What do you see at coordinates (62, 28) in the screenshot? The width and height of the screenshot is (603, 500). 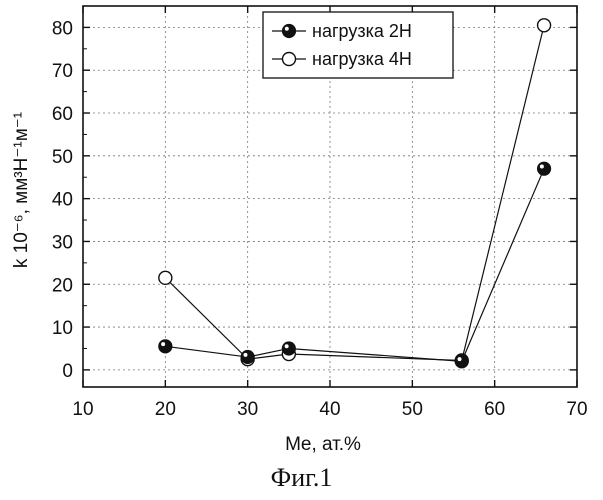 I see `y-tick-label: 80` at bounding box center [62, 28].